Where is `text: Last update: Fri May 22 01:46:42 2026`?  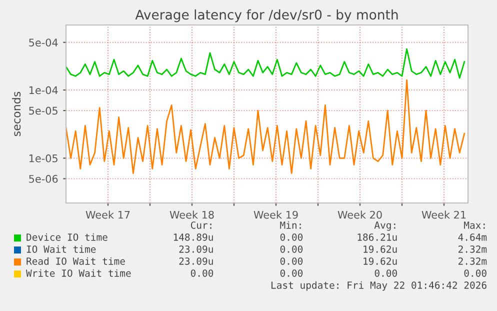 text: Last update: Fri May 22 01:46:42 2026 is located at coordinates (379, 286).